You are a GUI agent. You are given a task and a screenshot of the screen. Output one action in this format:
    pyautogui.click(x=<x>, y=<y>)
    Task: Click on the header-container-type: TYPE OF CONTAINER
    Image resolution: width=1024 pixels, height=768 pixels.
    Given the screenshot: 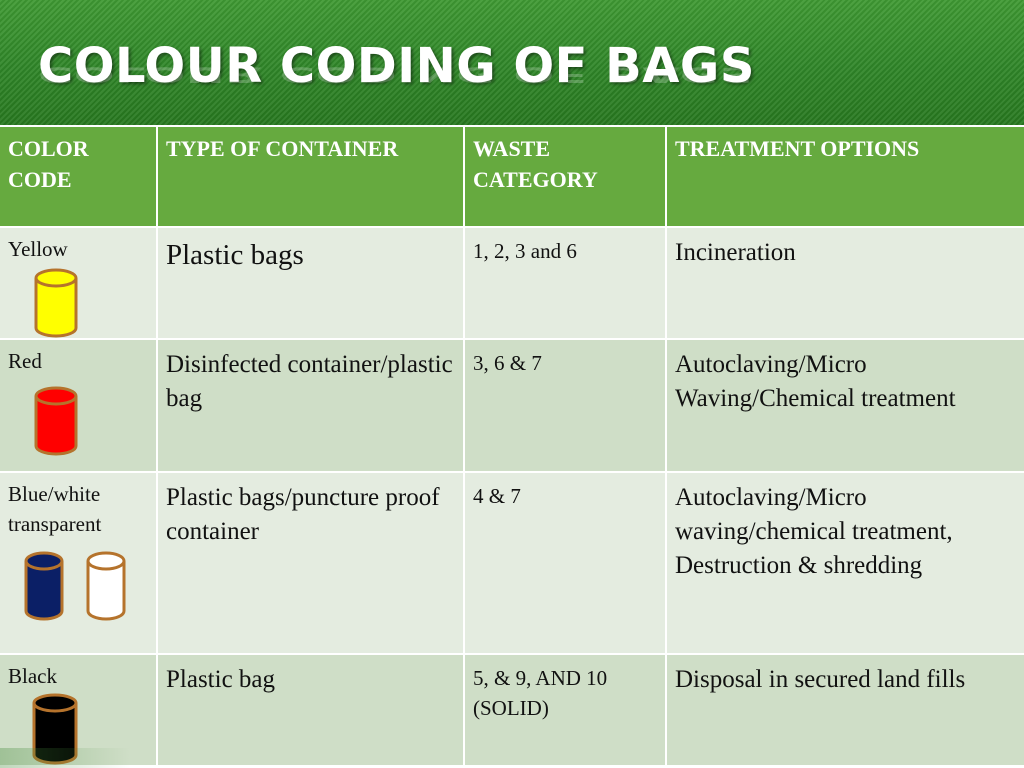 What is the action you would take?
    pyautogui.click(x=310, y=176)
    